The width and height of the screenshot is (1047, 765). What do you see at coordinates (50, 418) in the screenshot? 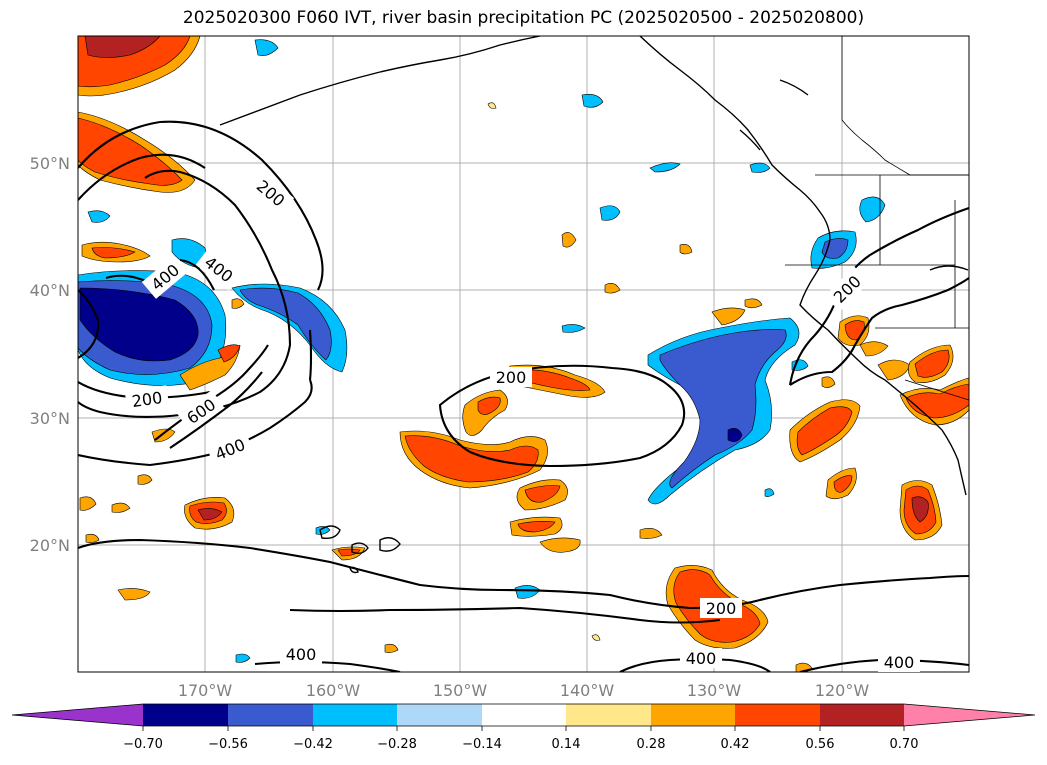
I see `lat-label: 30°N` at bounding box center [50, 418].